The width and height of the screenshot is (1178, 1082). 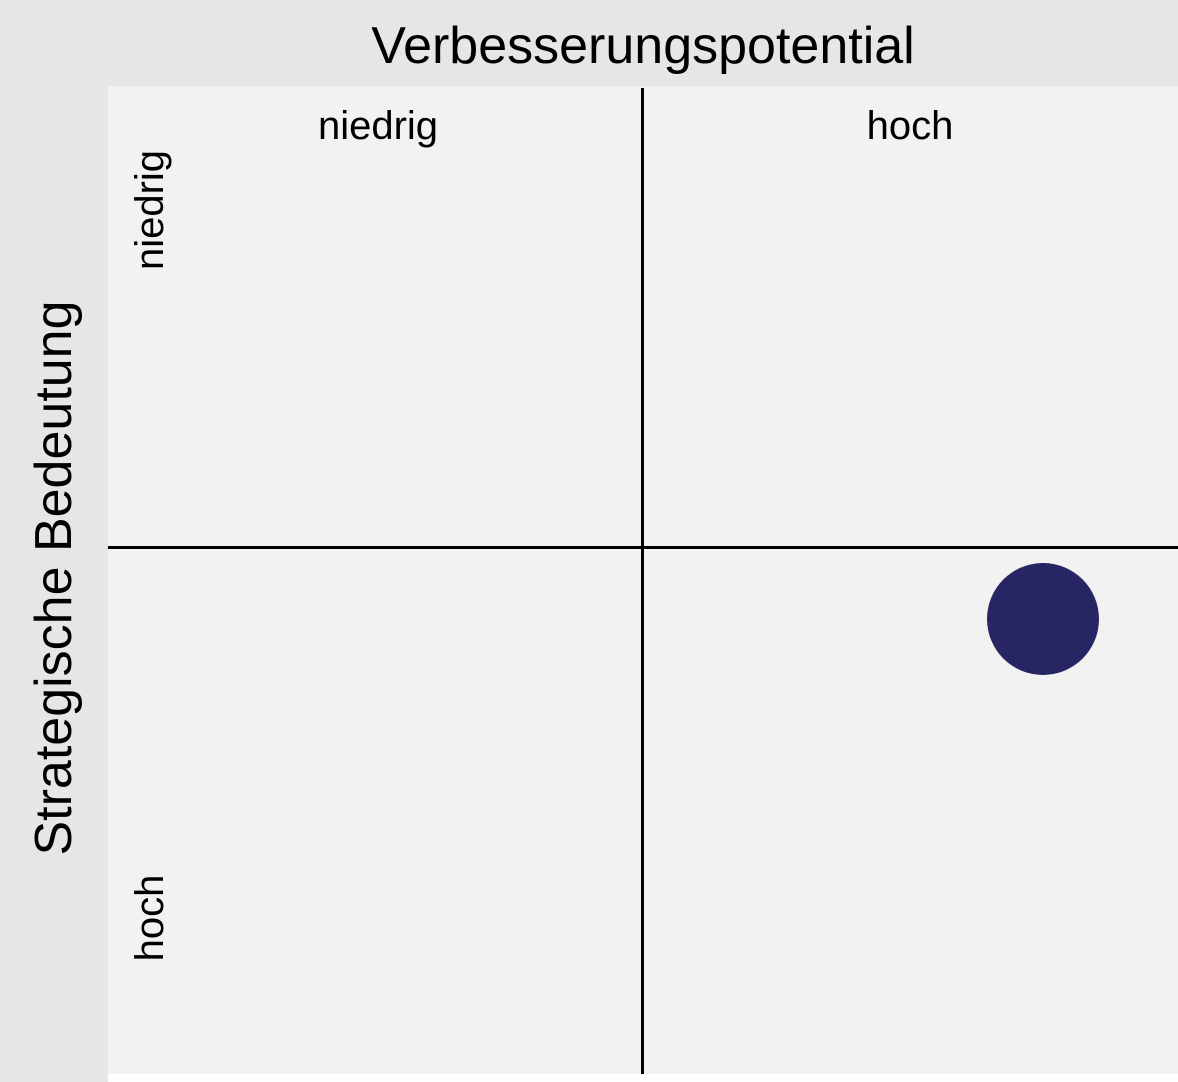 I want to click on y-axis-title: Strategische Bedeutung, so click(x=54, y=578).